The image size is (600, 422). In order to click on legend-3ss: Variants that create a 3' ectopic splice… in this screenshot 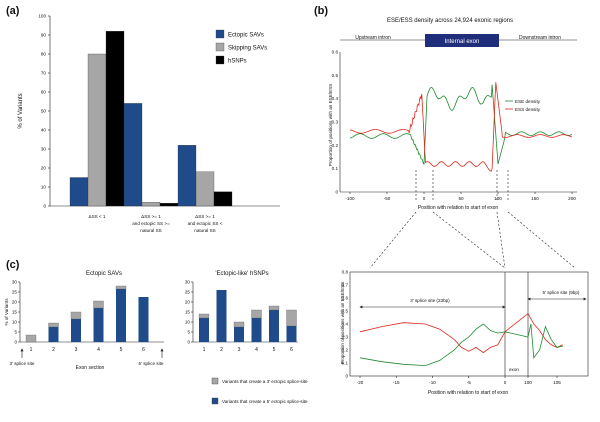, I will do `click(265, 381)`.